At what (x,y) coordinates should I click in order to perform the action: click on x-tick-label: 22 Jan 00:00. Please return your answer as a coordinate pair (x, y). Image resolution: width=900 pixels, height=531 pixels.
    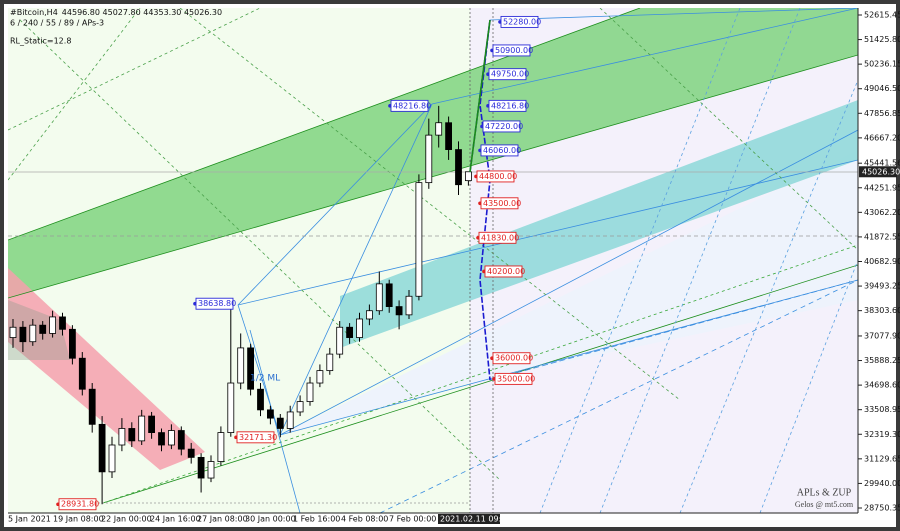
    Looking at the image, I should click on (126, 519).